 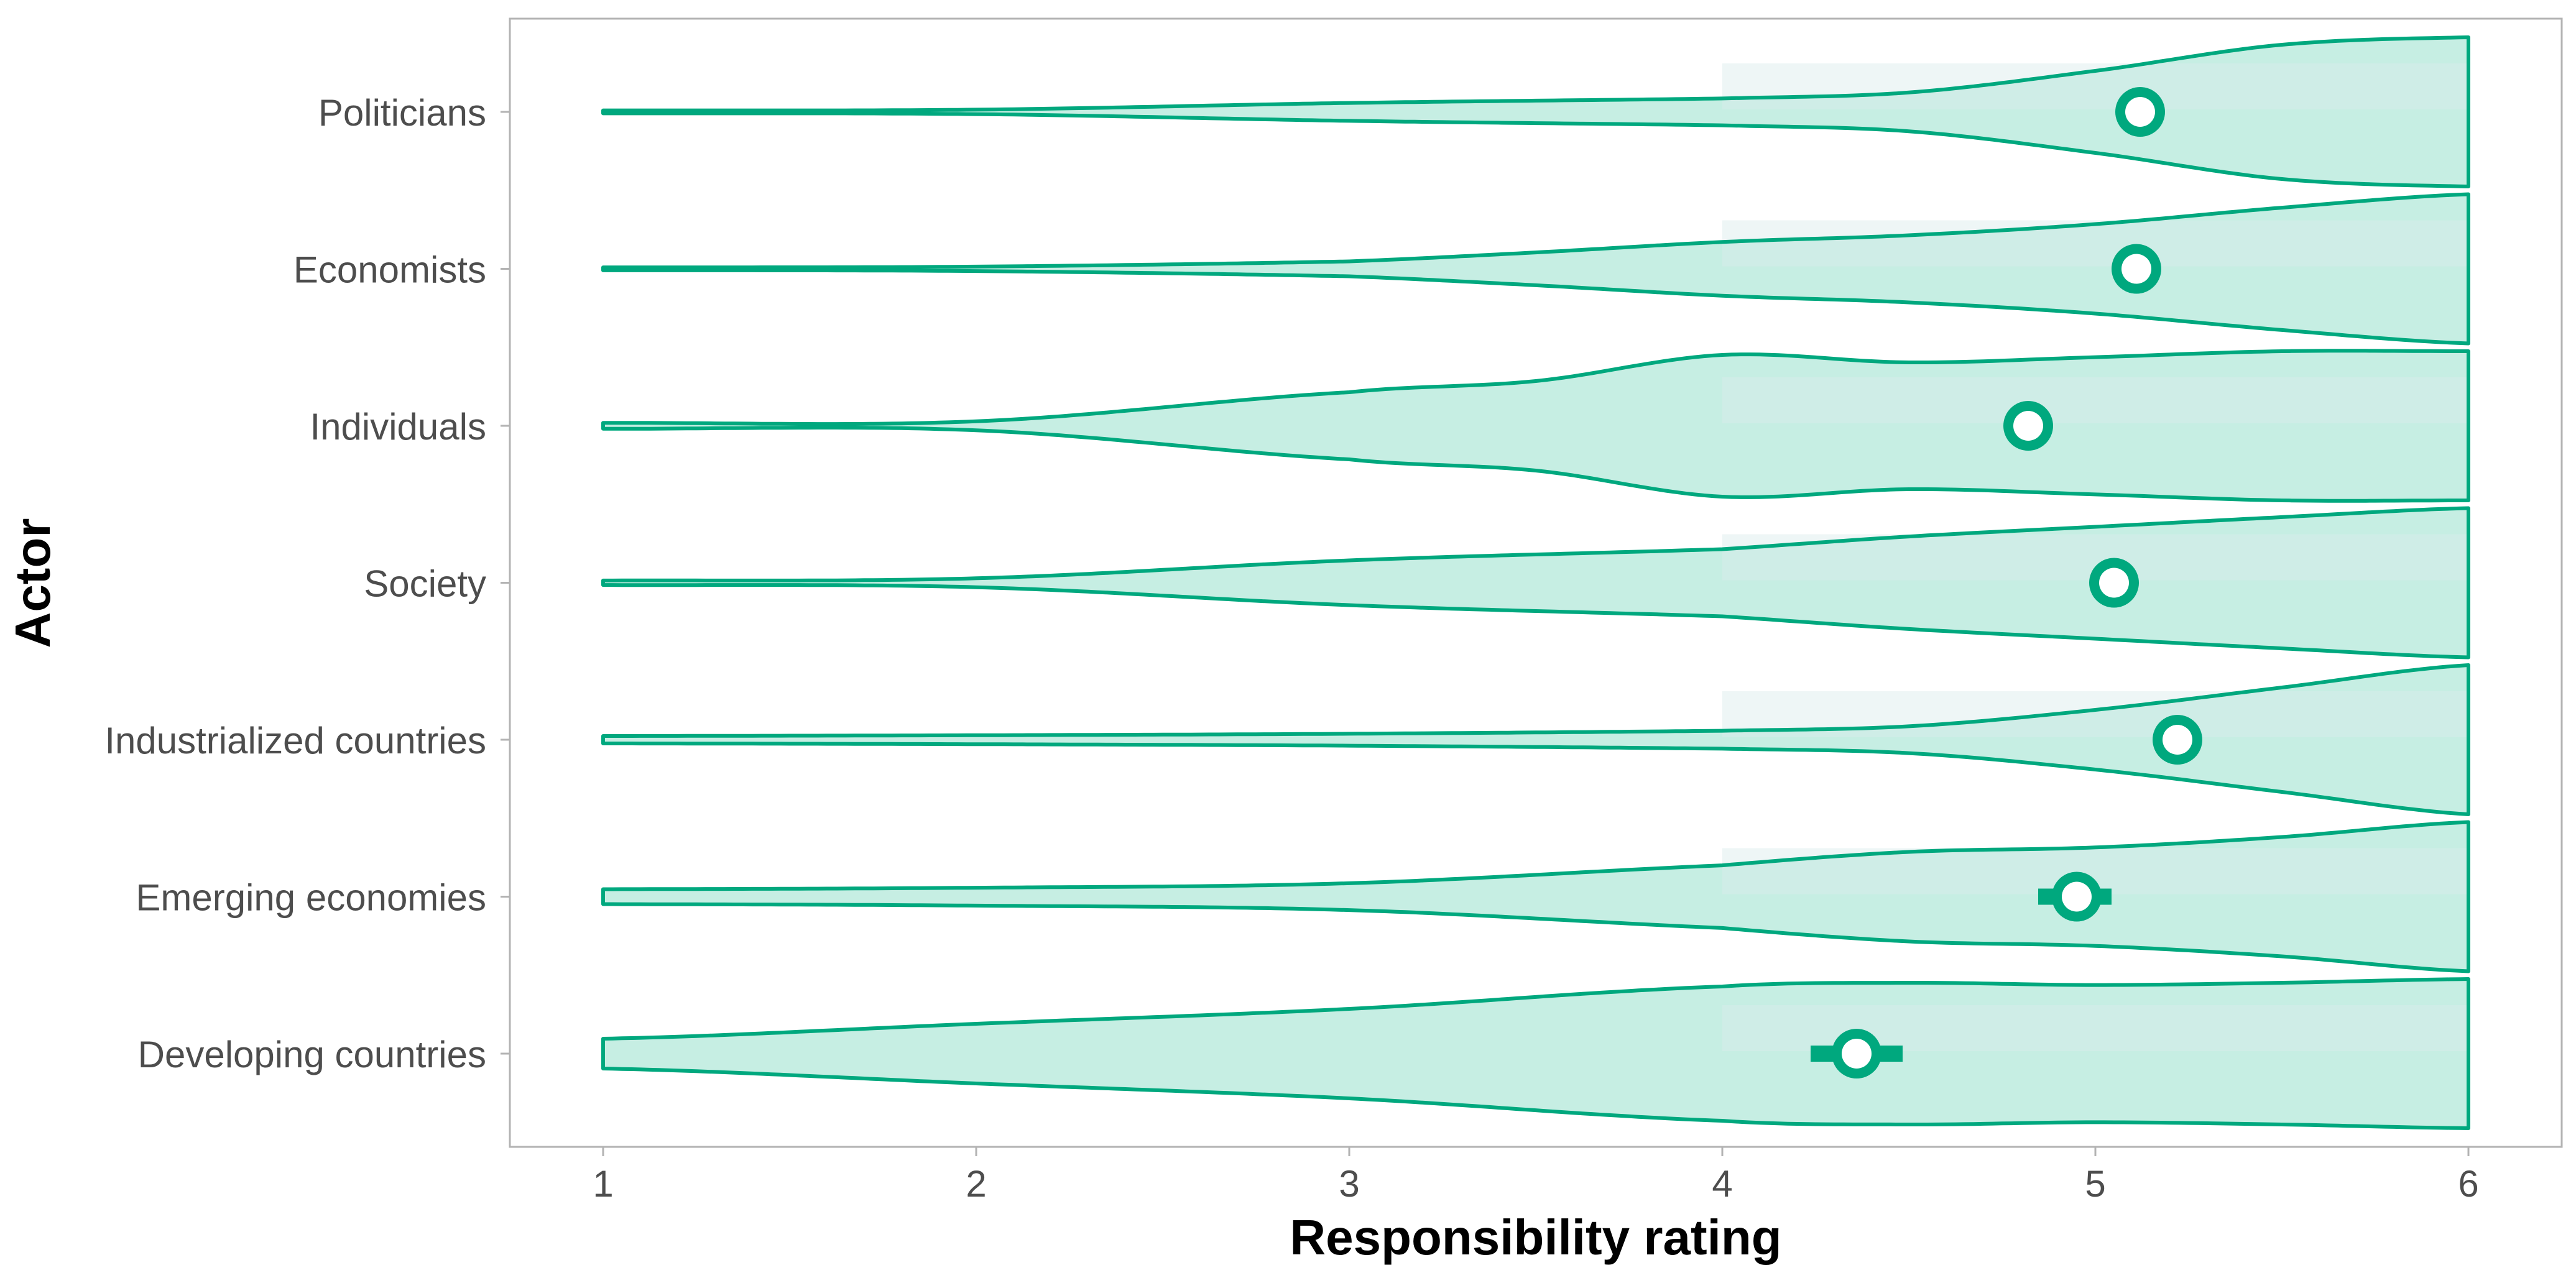 I want to click on x-tick-label: 5, so click(x=2095, y=1184).